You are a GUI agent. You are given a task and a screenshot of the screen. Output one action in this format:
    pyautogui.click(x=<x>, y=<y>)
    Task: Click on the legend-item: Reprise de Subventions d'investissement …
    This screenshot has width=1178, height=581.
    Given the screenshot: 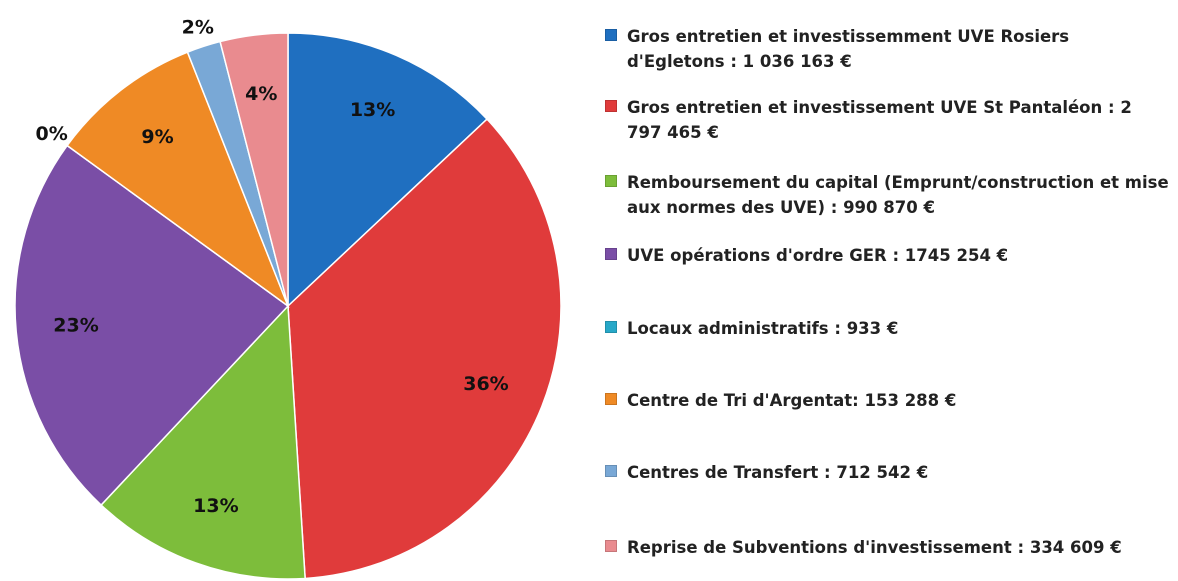 What is the action you would take?
    pyautogui.click(x=887, y=547)
    